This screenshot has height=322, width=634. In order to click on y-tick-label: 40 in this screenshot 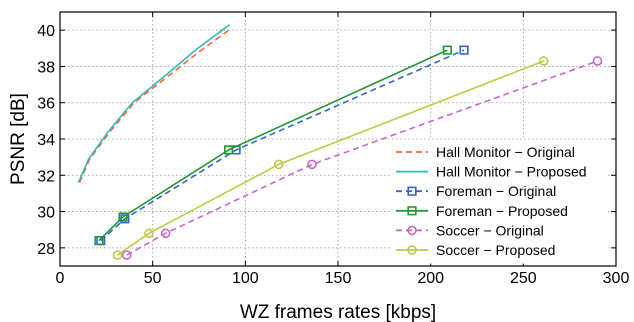, I will do `click(46, 31)`.